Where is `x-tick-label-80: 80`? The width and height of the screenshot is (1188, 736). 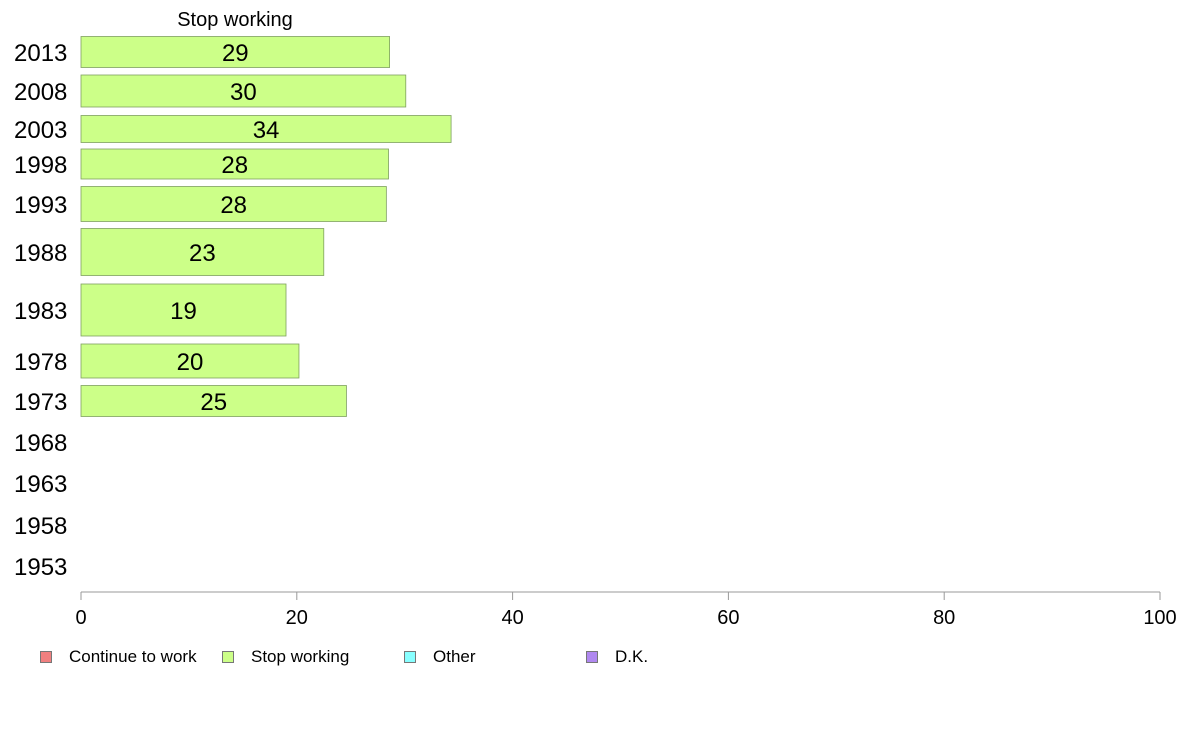 x-tick-label-80: 80 is located at coordinates (944, 618).